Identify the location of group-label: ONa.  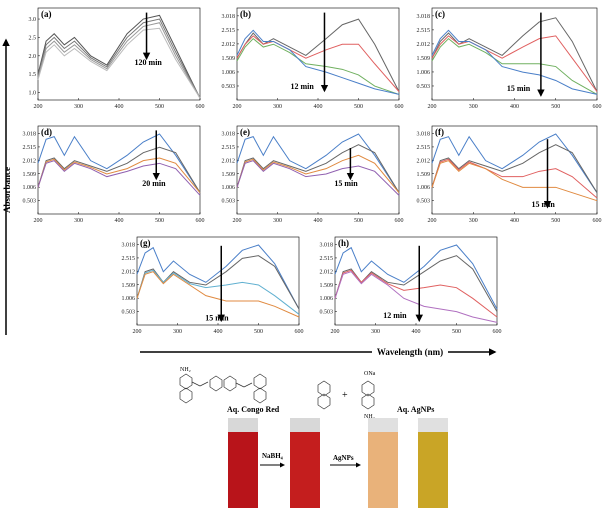
(370, 374).